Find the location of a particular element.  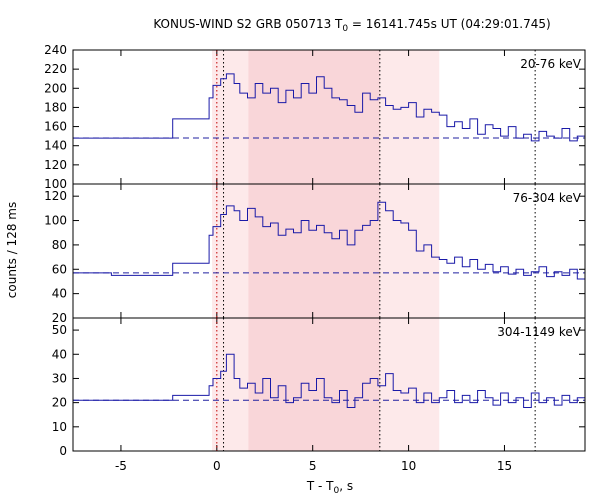

y-tick-label-p2: 0 is located at coordinates (63, 451).